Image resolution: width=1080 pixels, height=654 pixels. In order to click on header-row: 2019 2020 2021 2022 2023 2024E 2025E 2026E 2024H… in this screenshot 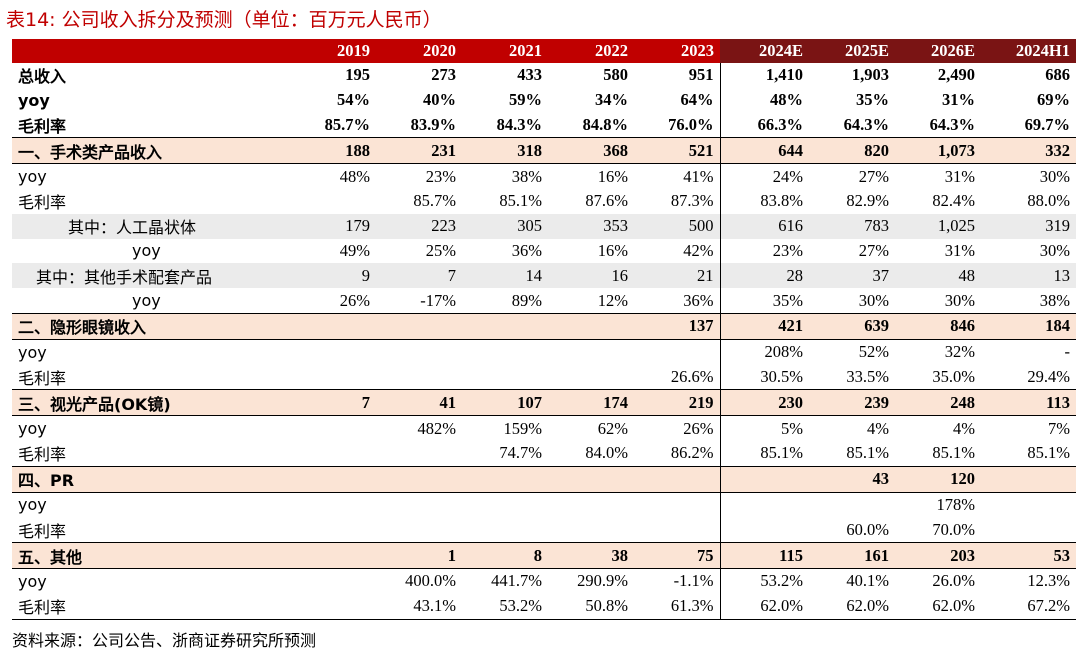, I will do `click(544, 51)`.